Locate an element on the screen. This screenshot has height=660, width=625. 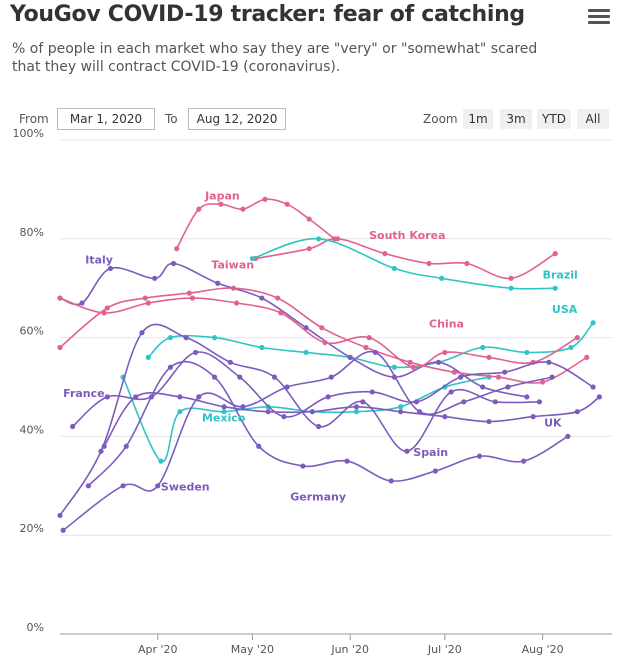
series-brazil is located at coordinates (403, 263).